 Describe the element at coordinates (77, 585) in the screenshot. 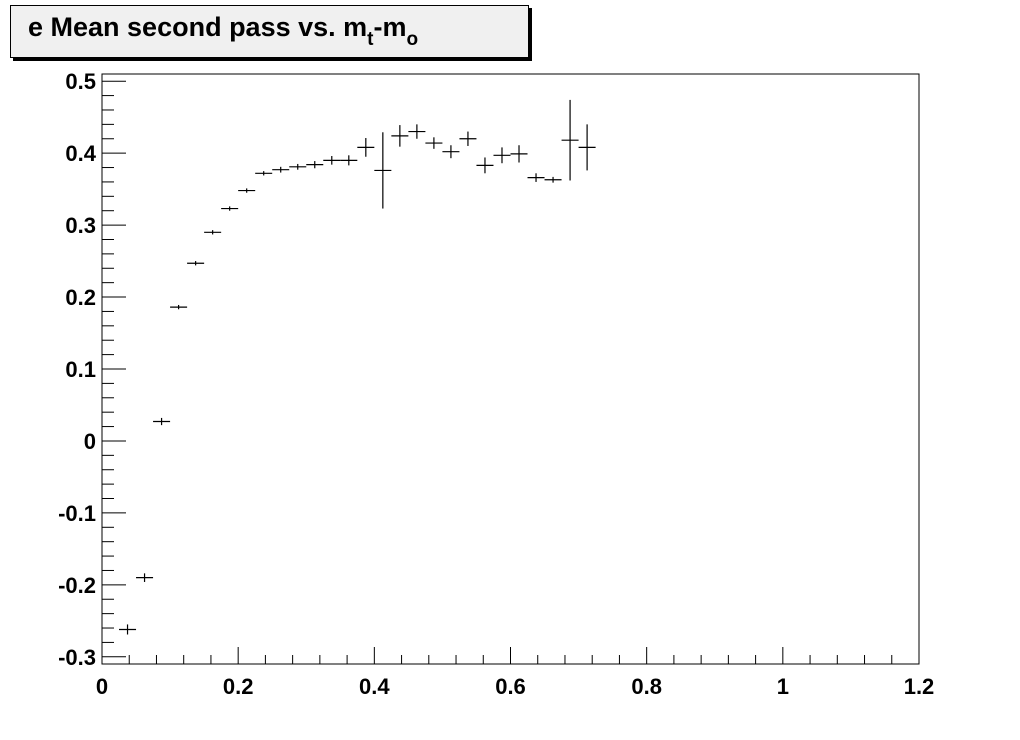

I see `y-tick-label: -0.2` at that location.